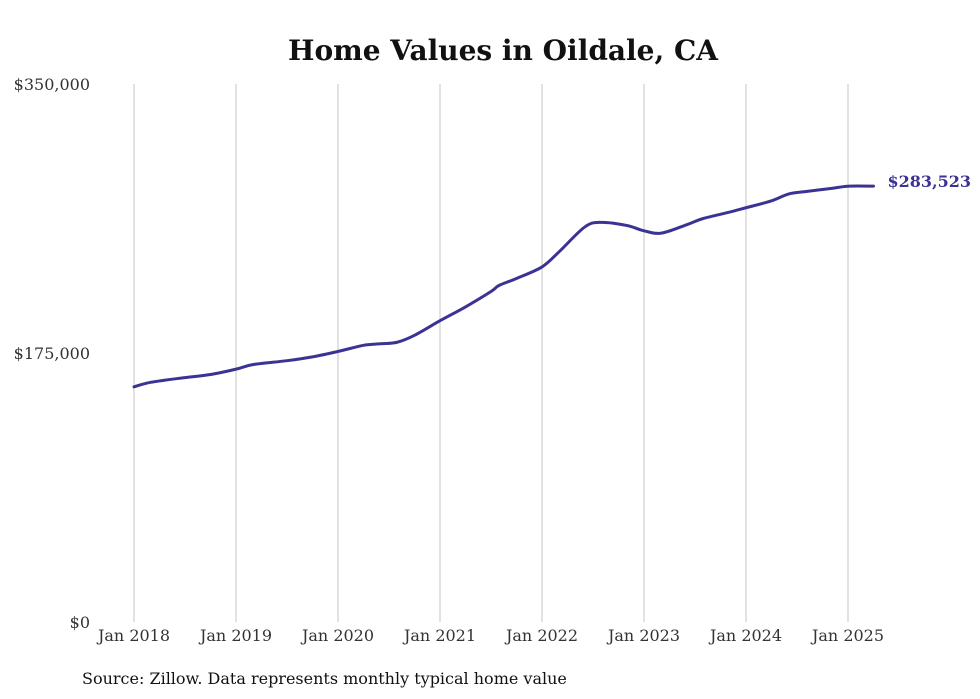  Describe the element at coordinates (235, 635) in the screenshot. I see `x-tick-label: Jan 2019` at that location.